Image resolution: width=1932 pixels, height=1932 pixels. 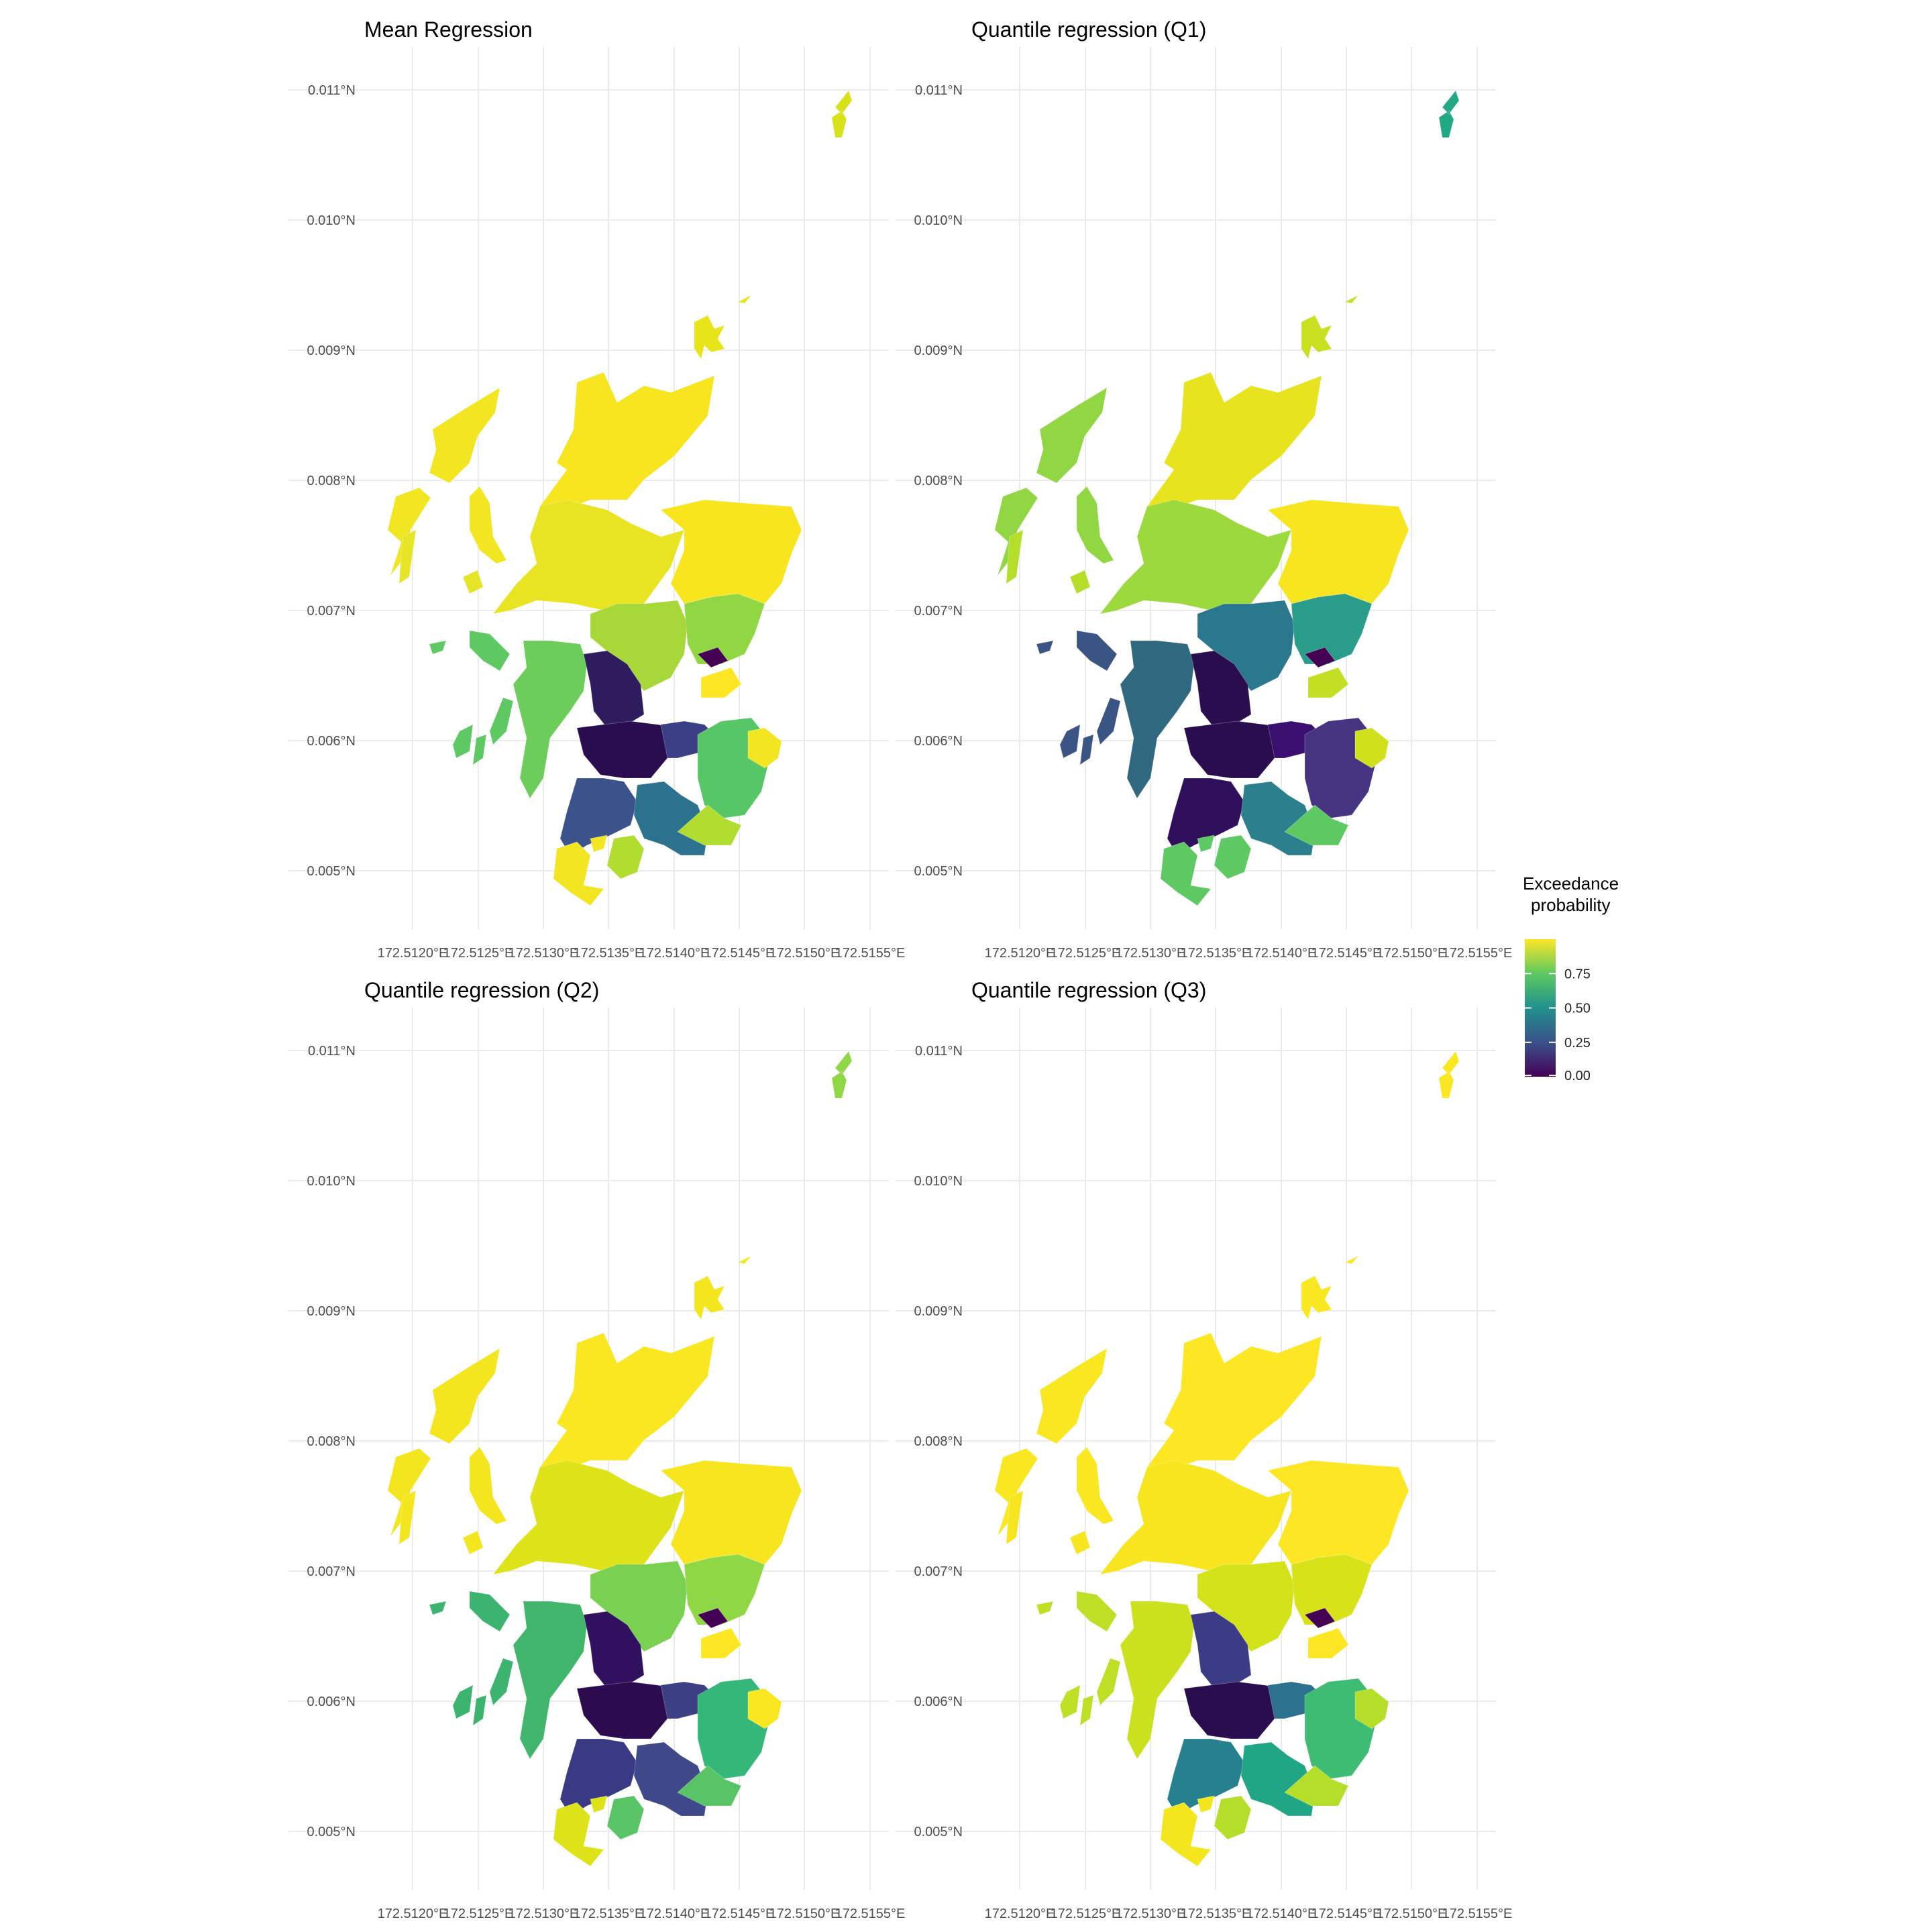 I want to click on legend: Exceedance probability 0.75 0.50 0.25 0.00, so click(x=1571, y=978).